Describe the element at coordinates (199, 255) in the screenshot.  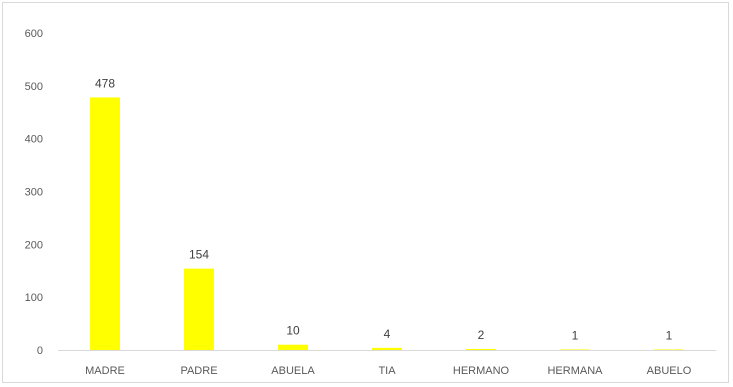
I see `data-label-padre: 154` at that location.